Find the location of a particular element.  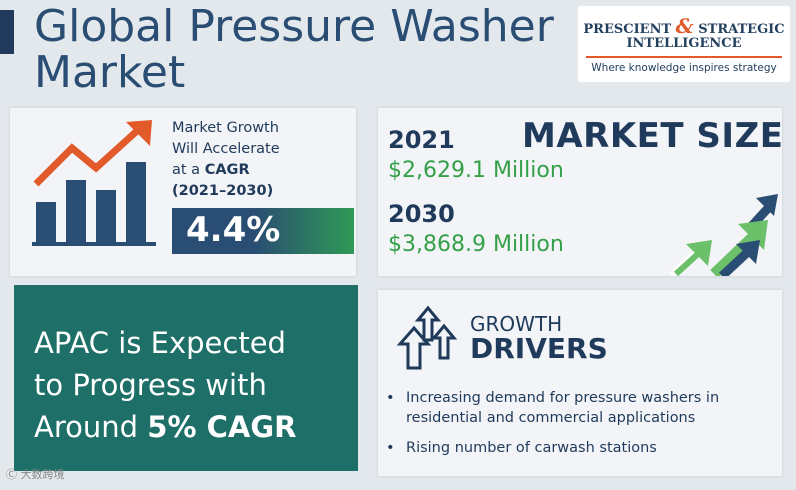

growth-period: (2021–2030) is located at coordinates (223, 191).